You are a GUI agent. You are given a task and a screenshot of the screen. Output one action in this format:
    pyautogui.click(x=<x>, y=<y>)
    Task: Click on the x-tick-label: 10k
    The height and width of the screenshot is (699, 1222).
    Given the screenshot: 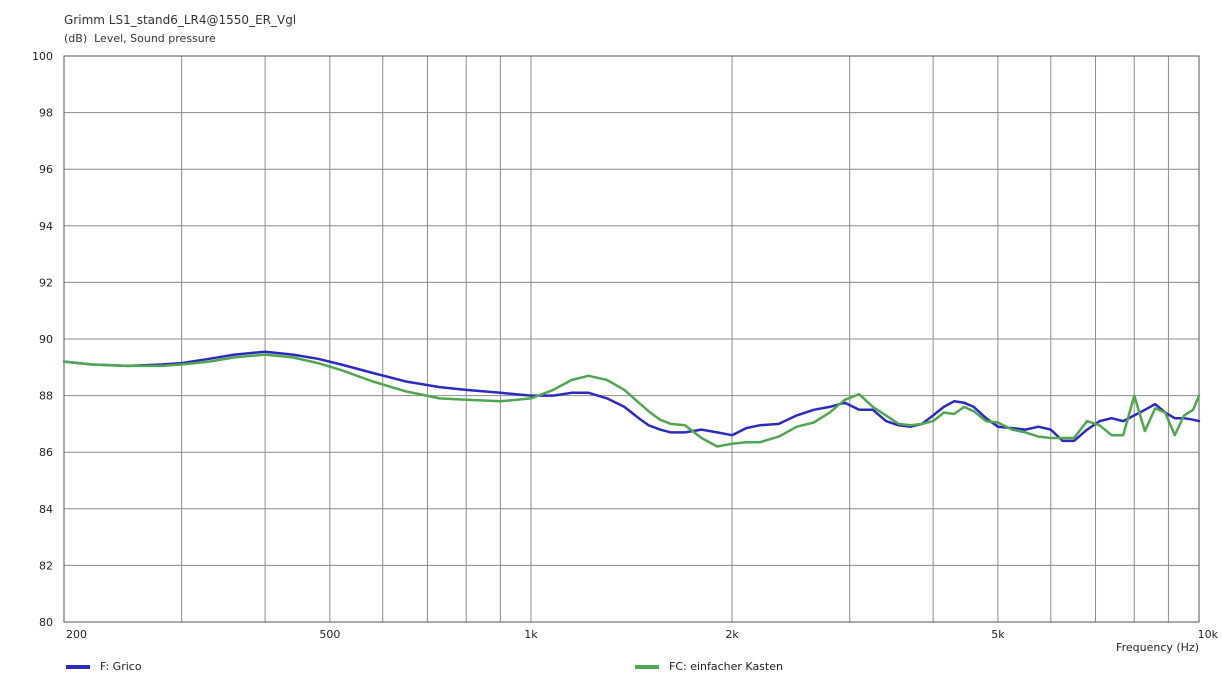 What is the action you would take?
    pyautogui.click(x=1208, y=634)
    